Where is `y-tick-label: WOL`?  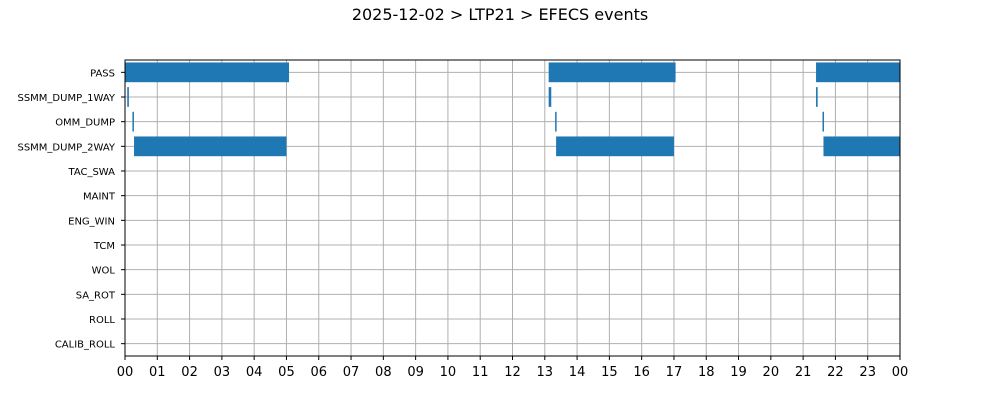 y-tick-label: WOL is located at coordinates (104, 271).